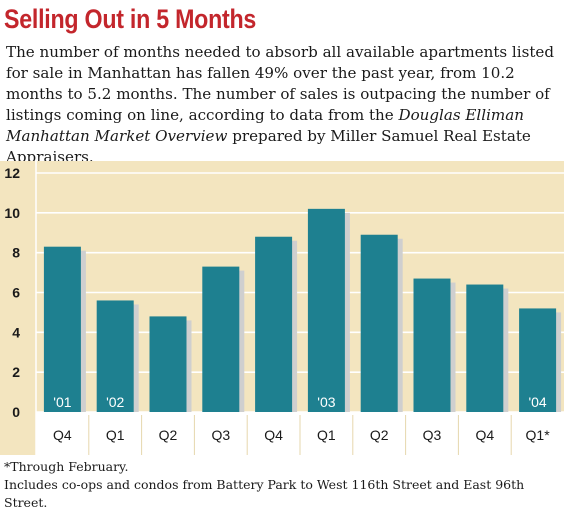  What do you see at coordinates (66, 466) in the screenshot?
I see `footnote-through-february: *Through February.` at bounding box center [66, 466].